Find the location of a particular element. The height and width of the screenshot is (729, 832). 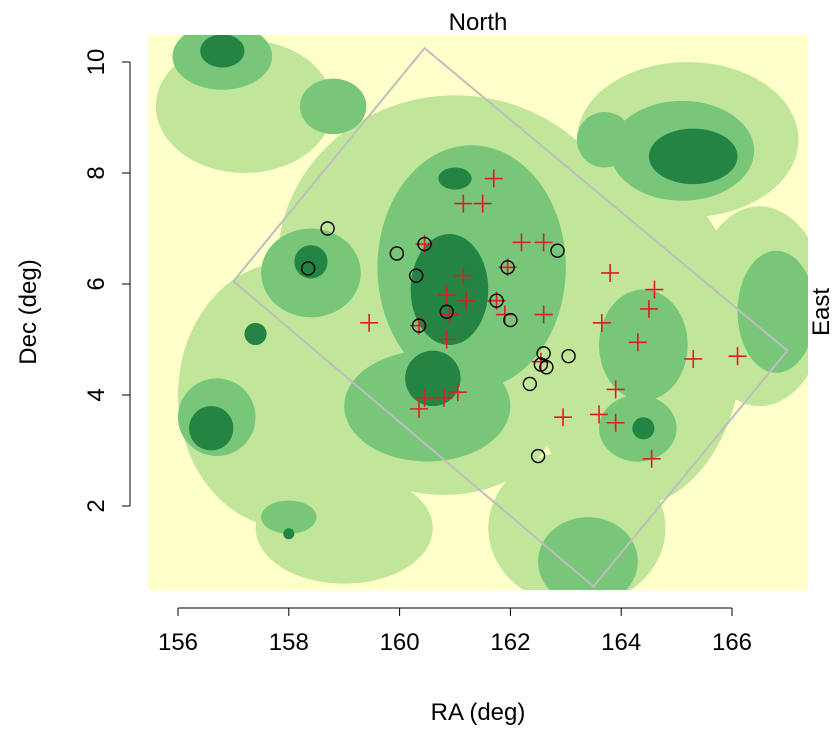

circle-markers-series is located at coordinates (438, 342).